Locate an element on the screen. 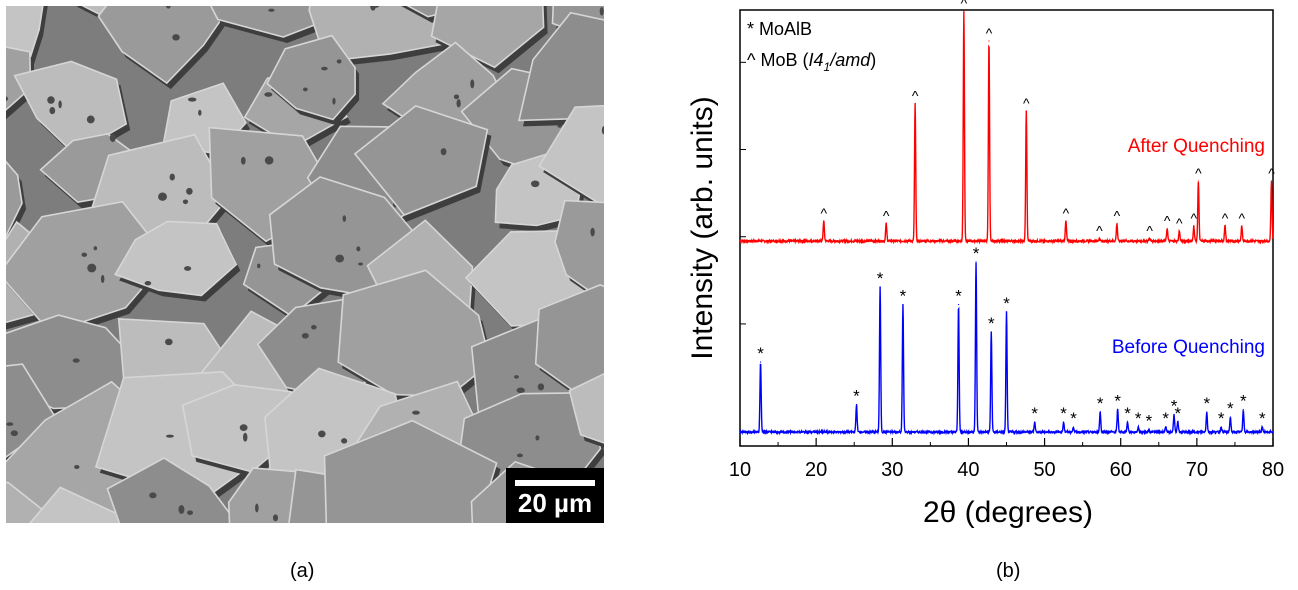 This screenshot has height=590, width=1298. x-axis-label: 2θ (degrees) is located at coordinates (1008, 512).